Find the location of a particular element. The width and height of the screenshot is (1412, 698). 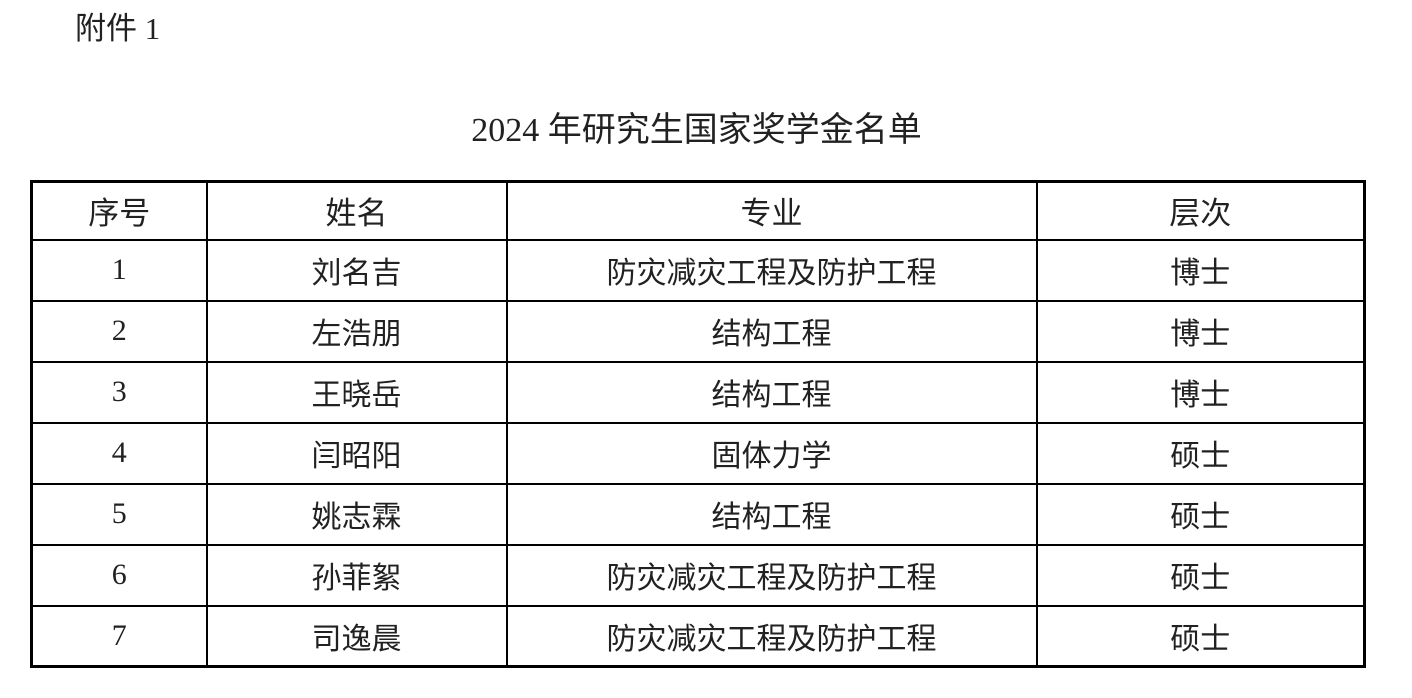

table-row: 7 司逸晨 防灾减灾工程及防护工程 硕士 is located at coordinates (698, 636).